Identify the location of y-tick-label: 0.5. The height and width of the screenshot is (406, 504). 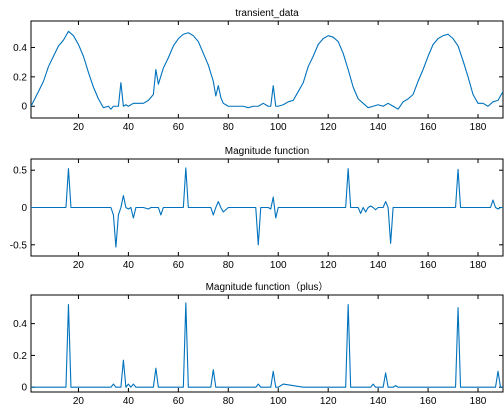
(20, 171).